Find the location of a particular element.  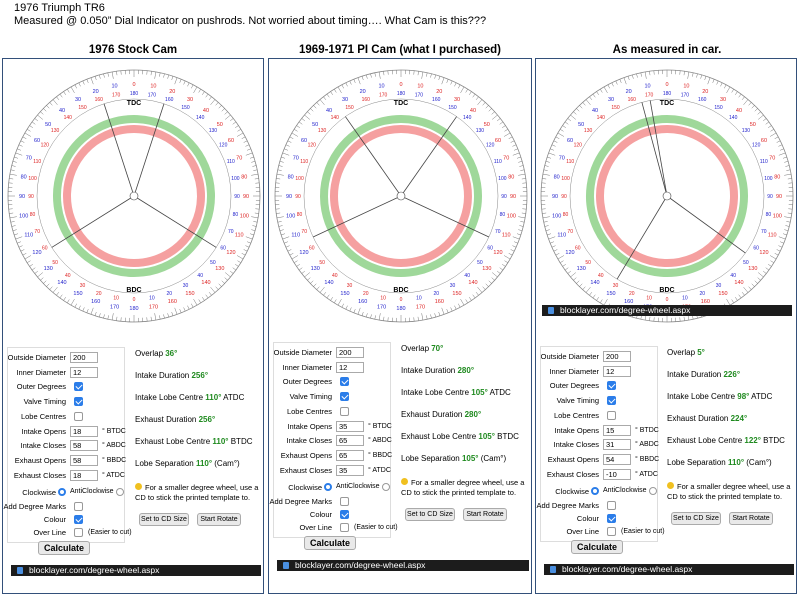

input-exhaust-opens: 58 is located at coordinates (84, 460).